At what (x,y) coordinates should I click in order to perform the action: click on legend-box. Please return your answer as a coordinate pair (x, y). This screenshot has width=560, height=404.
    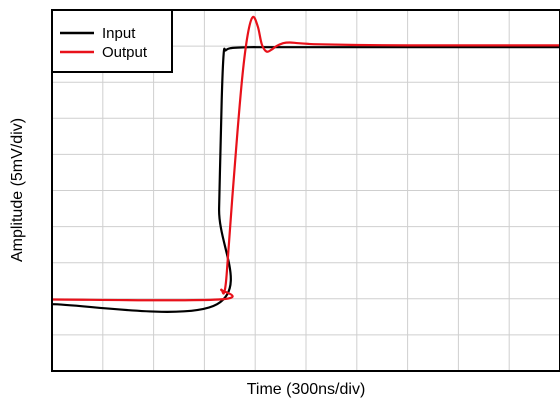
    Looking at the image, I should click on (112, 41).